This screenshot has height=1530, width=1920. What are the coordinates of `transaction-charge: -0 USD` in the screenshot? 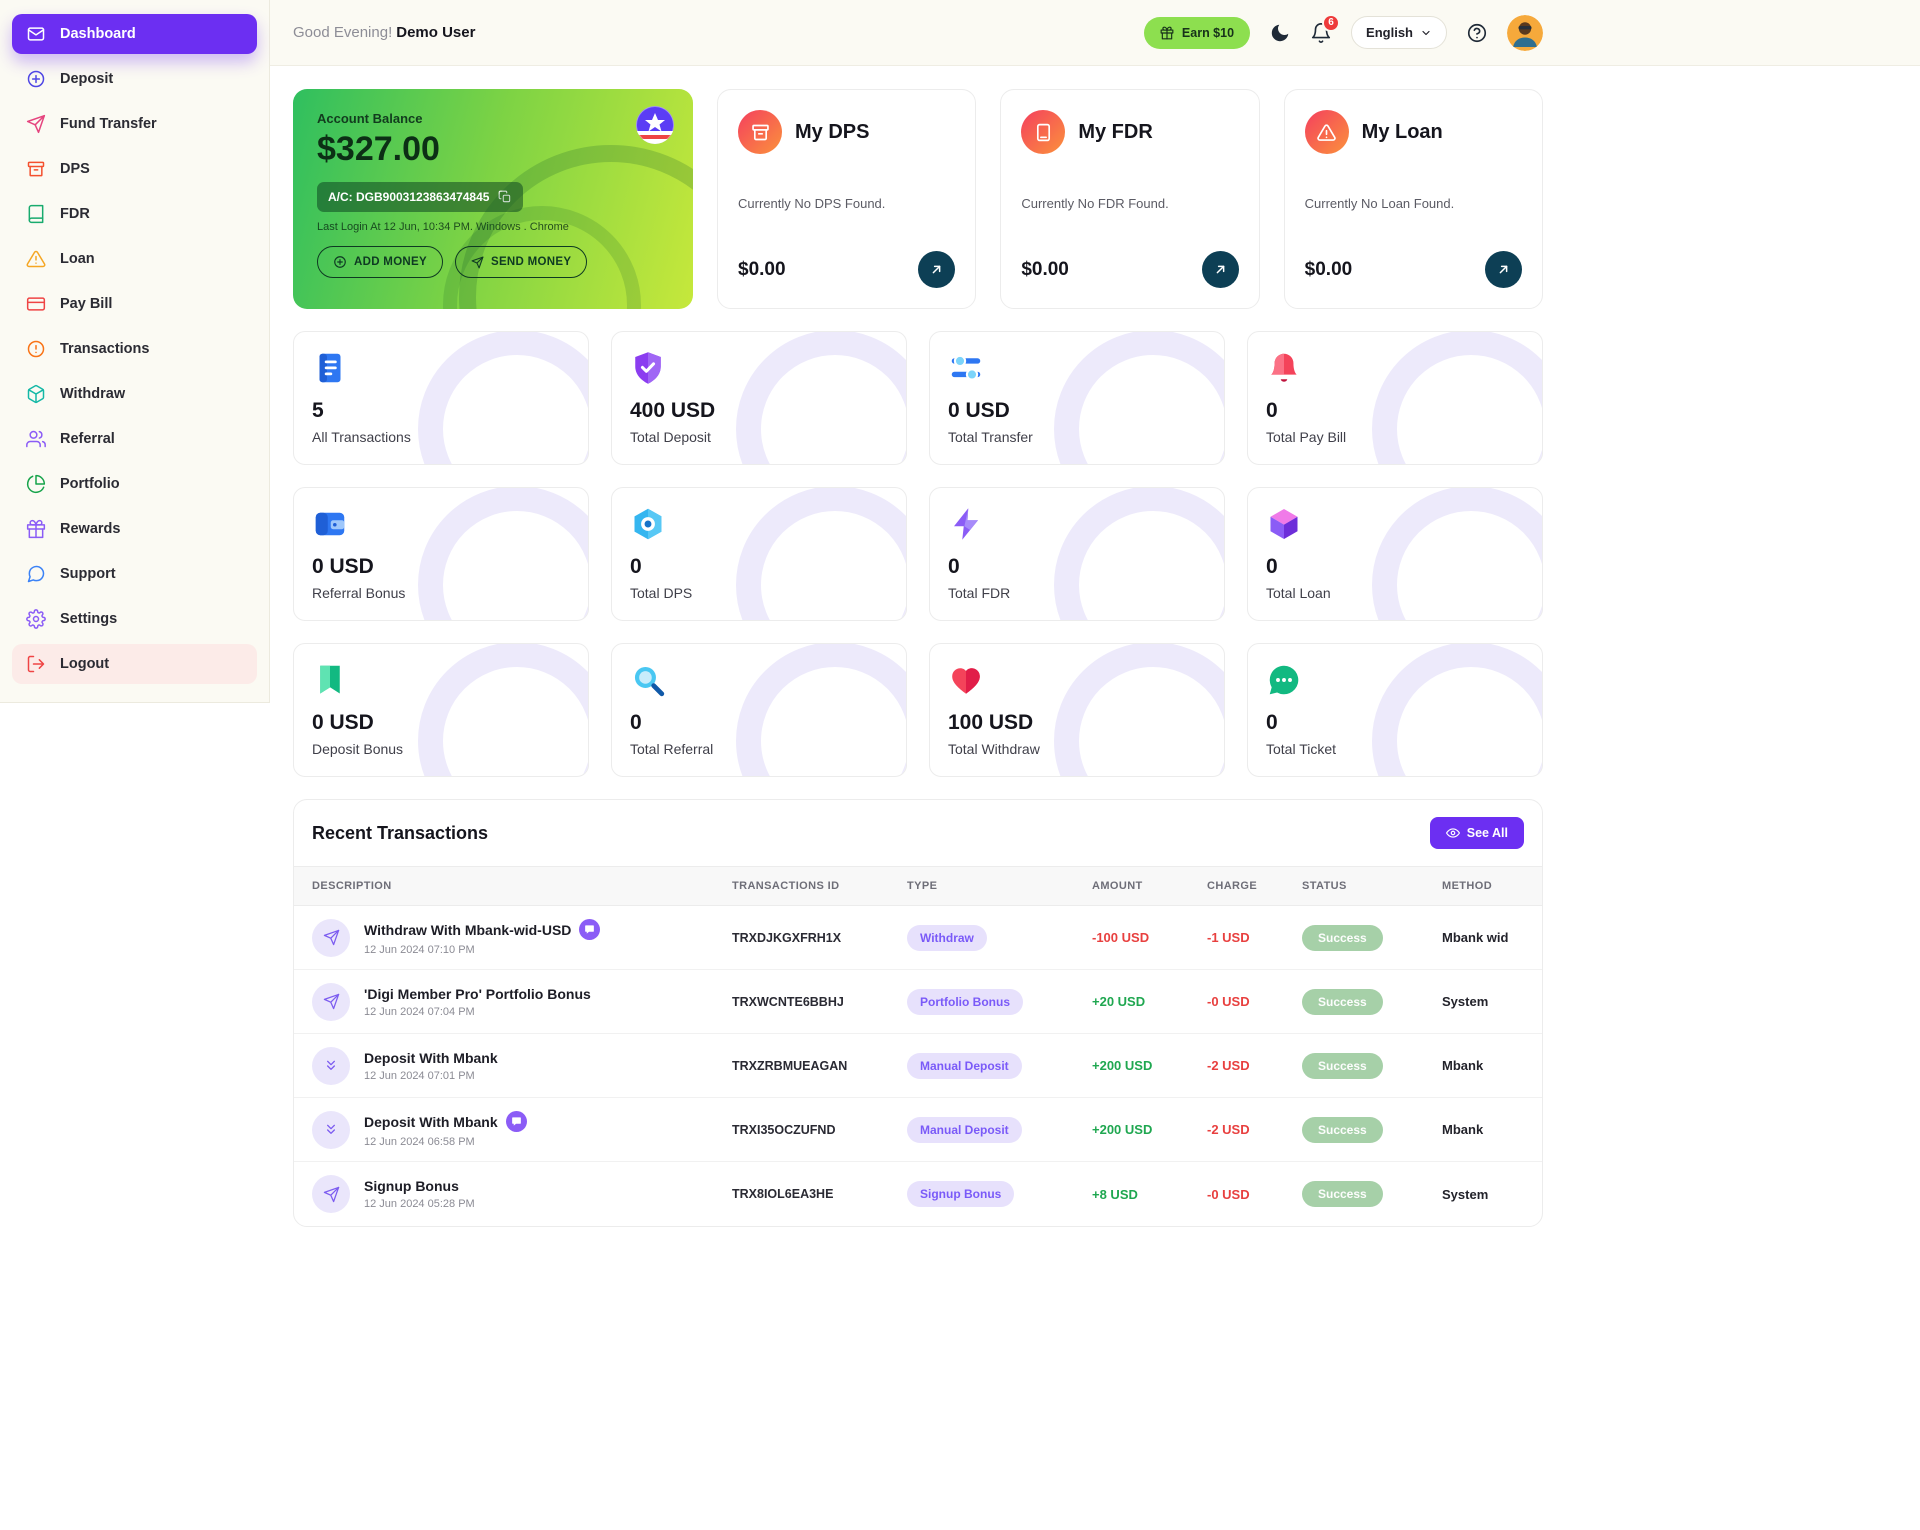 It's located at (1228, 1001).